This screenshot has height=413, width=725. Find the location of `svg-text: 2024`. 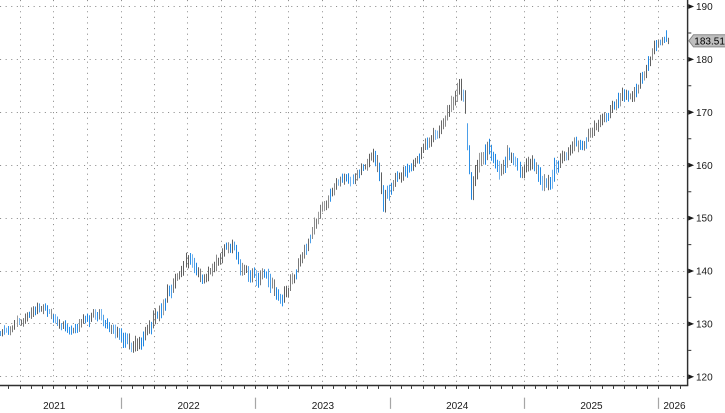

svg-text: 2024 is located at coordinates (457, 406).